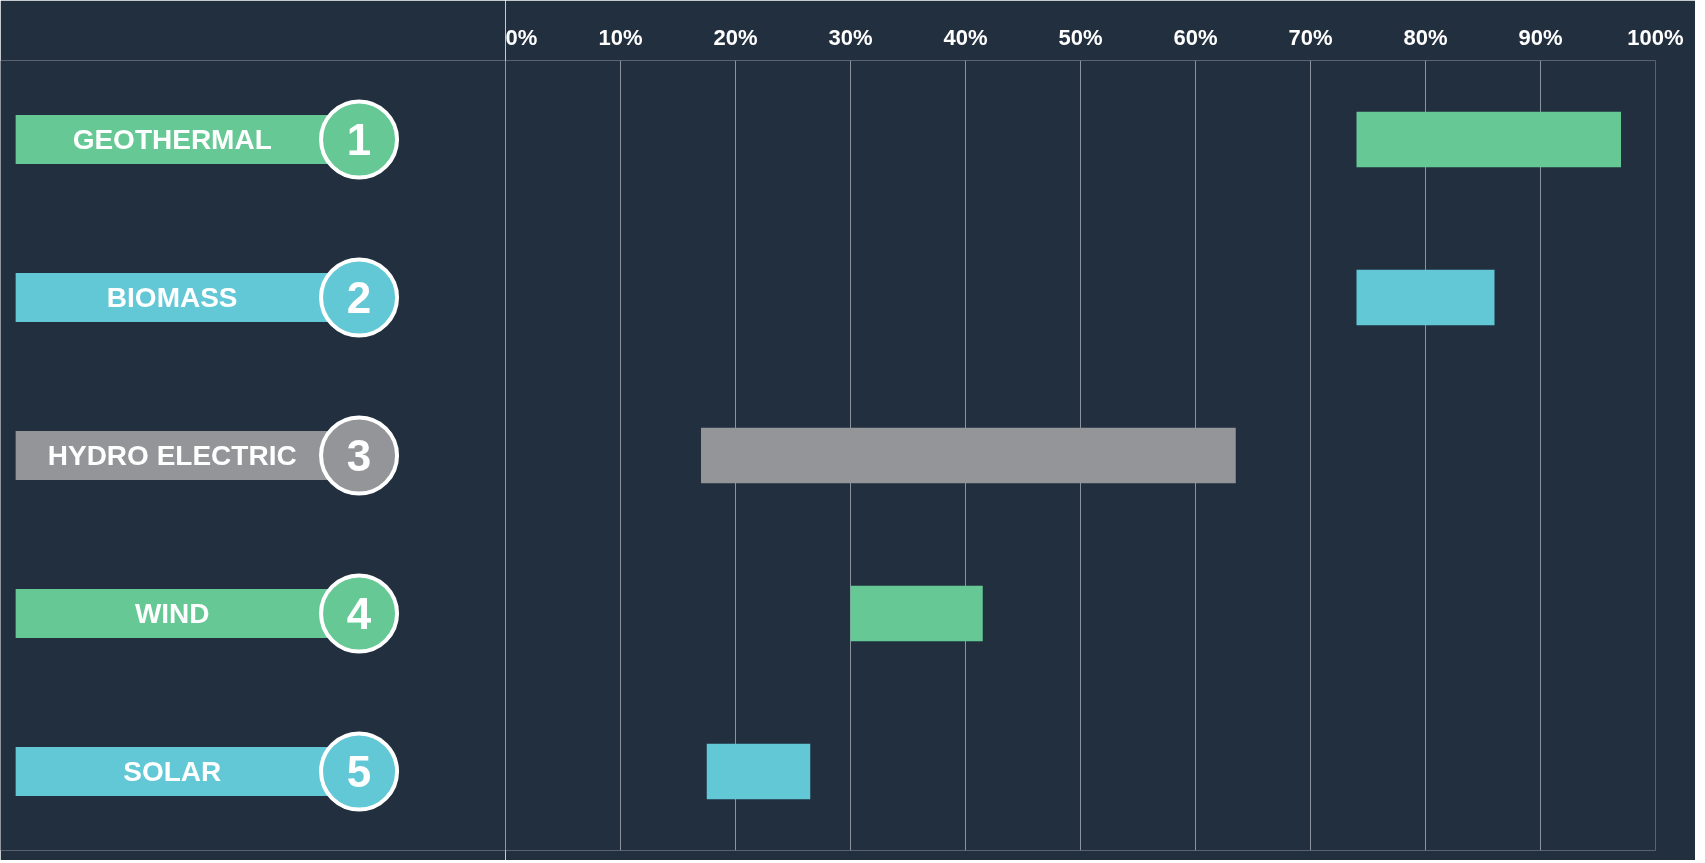  I want to click on x-tick-label: 70%, so click(1310, 37).